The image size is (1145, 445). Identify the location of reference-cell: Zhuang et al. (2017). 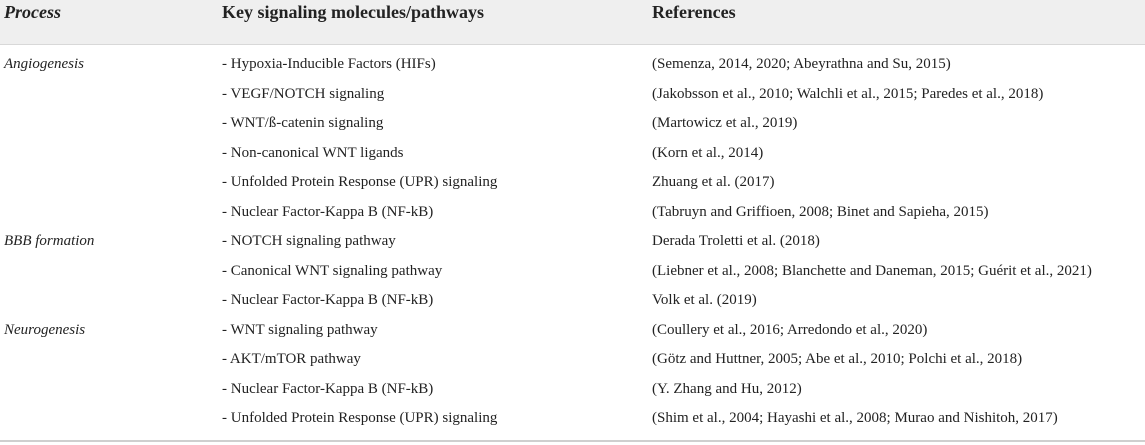
(713, 182).